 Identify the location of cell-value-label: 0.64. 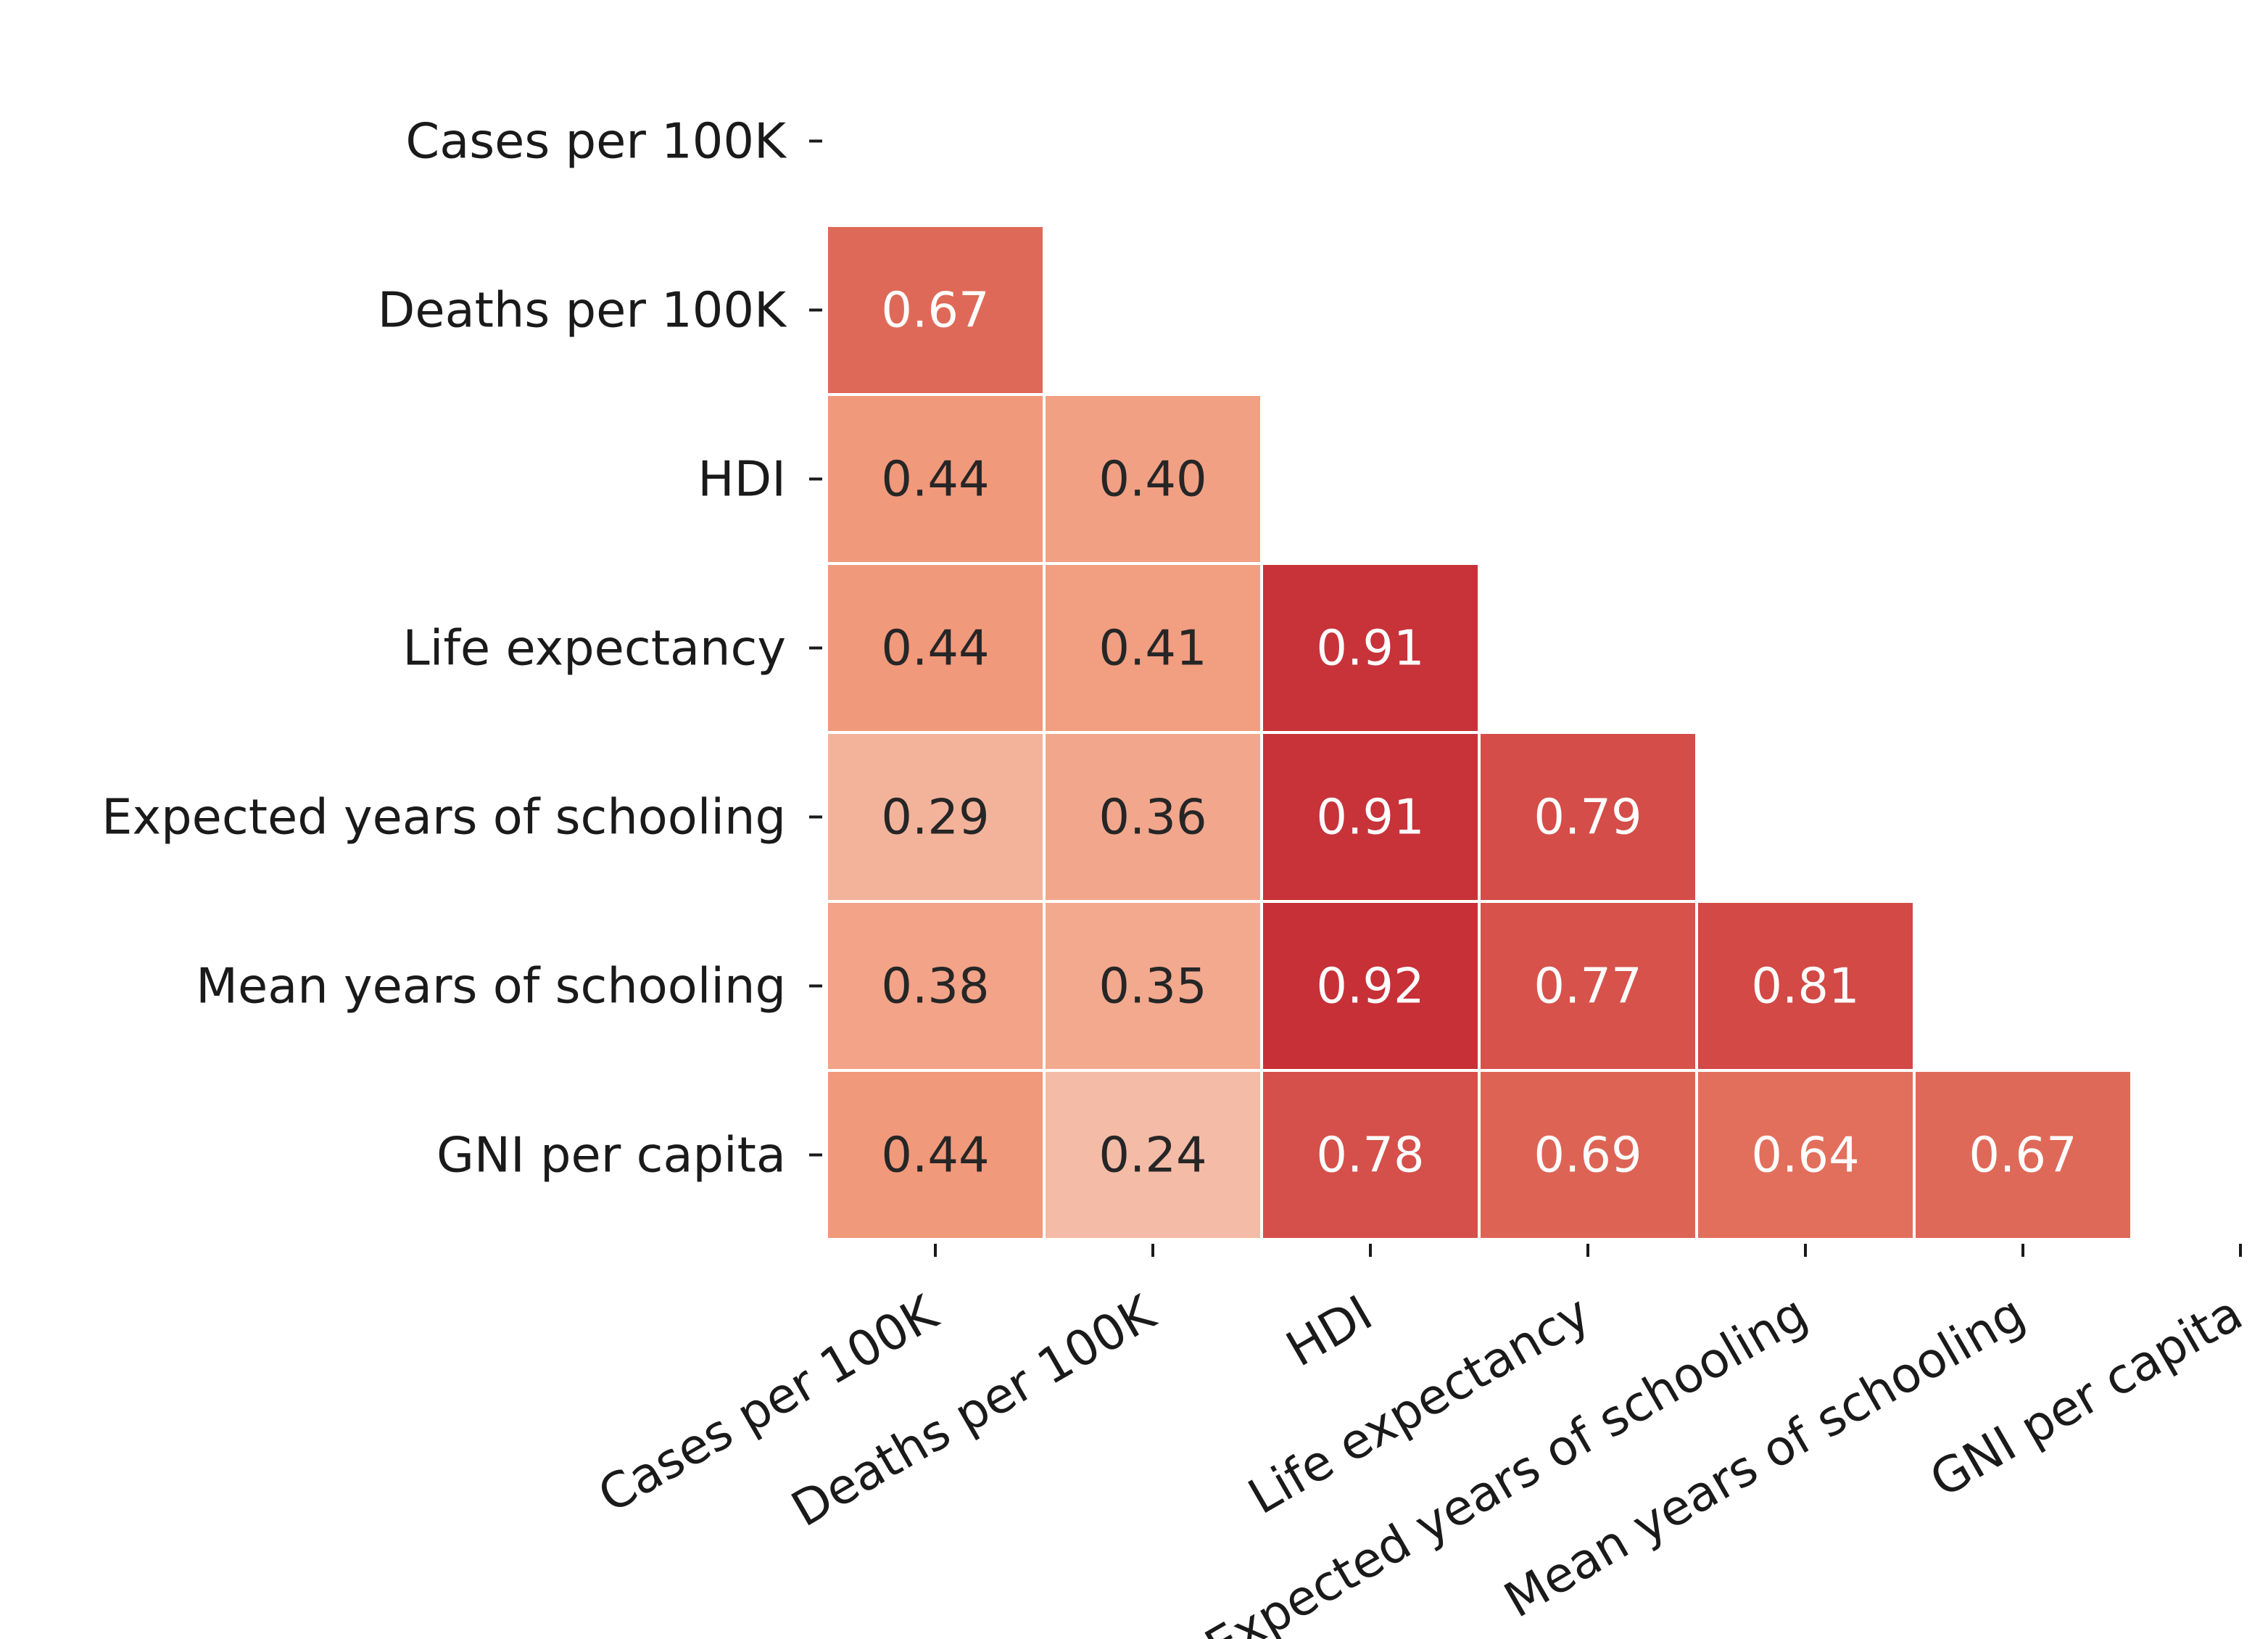
(1805, 1155).